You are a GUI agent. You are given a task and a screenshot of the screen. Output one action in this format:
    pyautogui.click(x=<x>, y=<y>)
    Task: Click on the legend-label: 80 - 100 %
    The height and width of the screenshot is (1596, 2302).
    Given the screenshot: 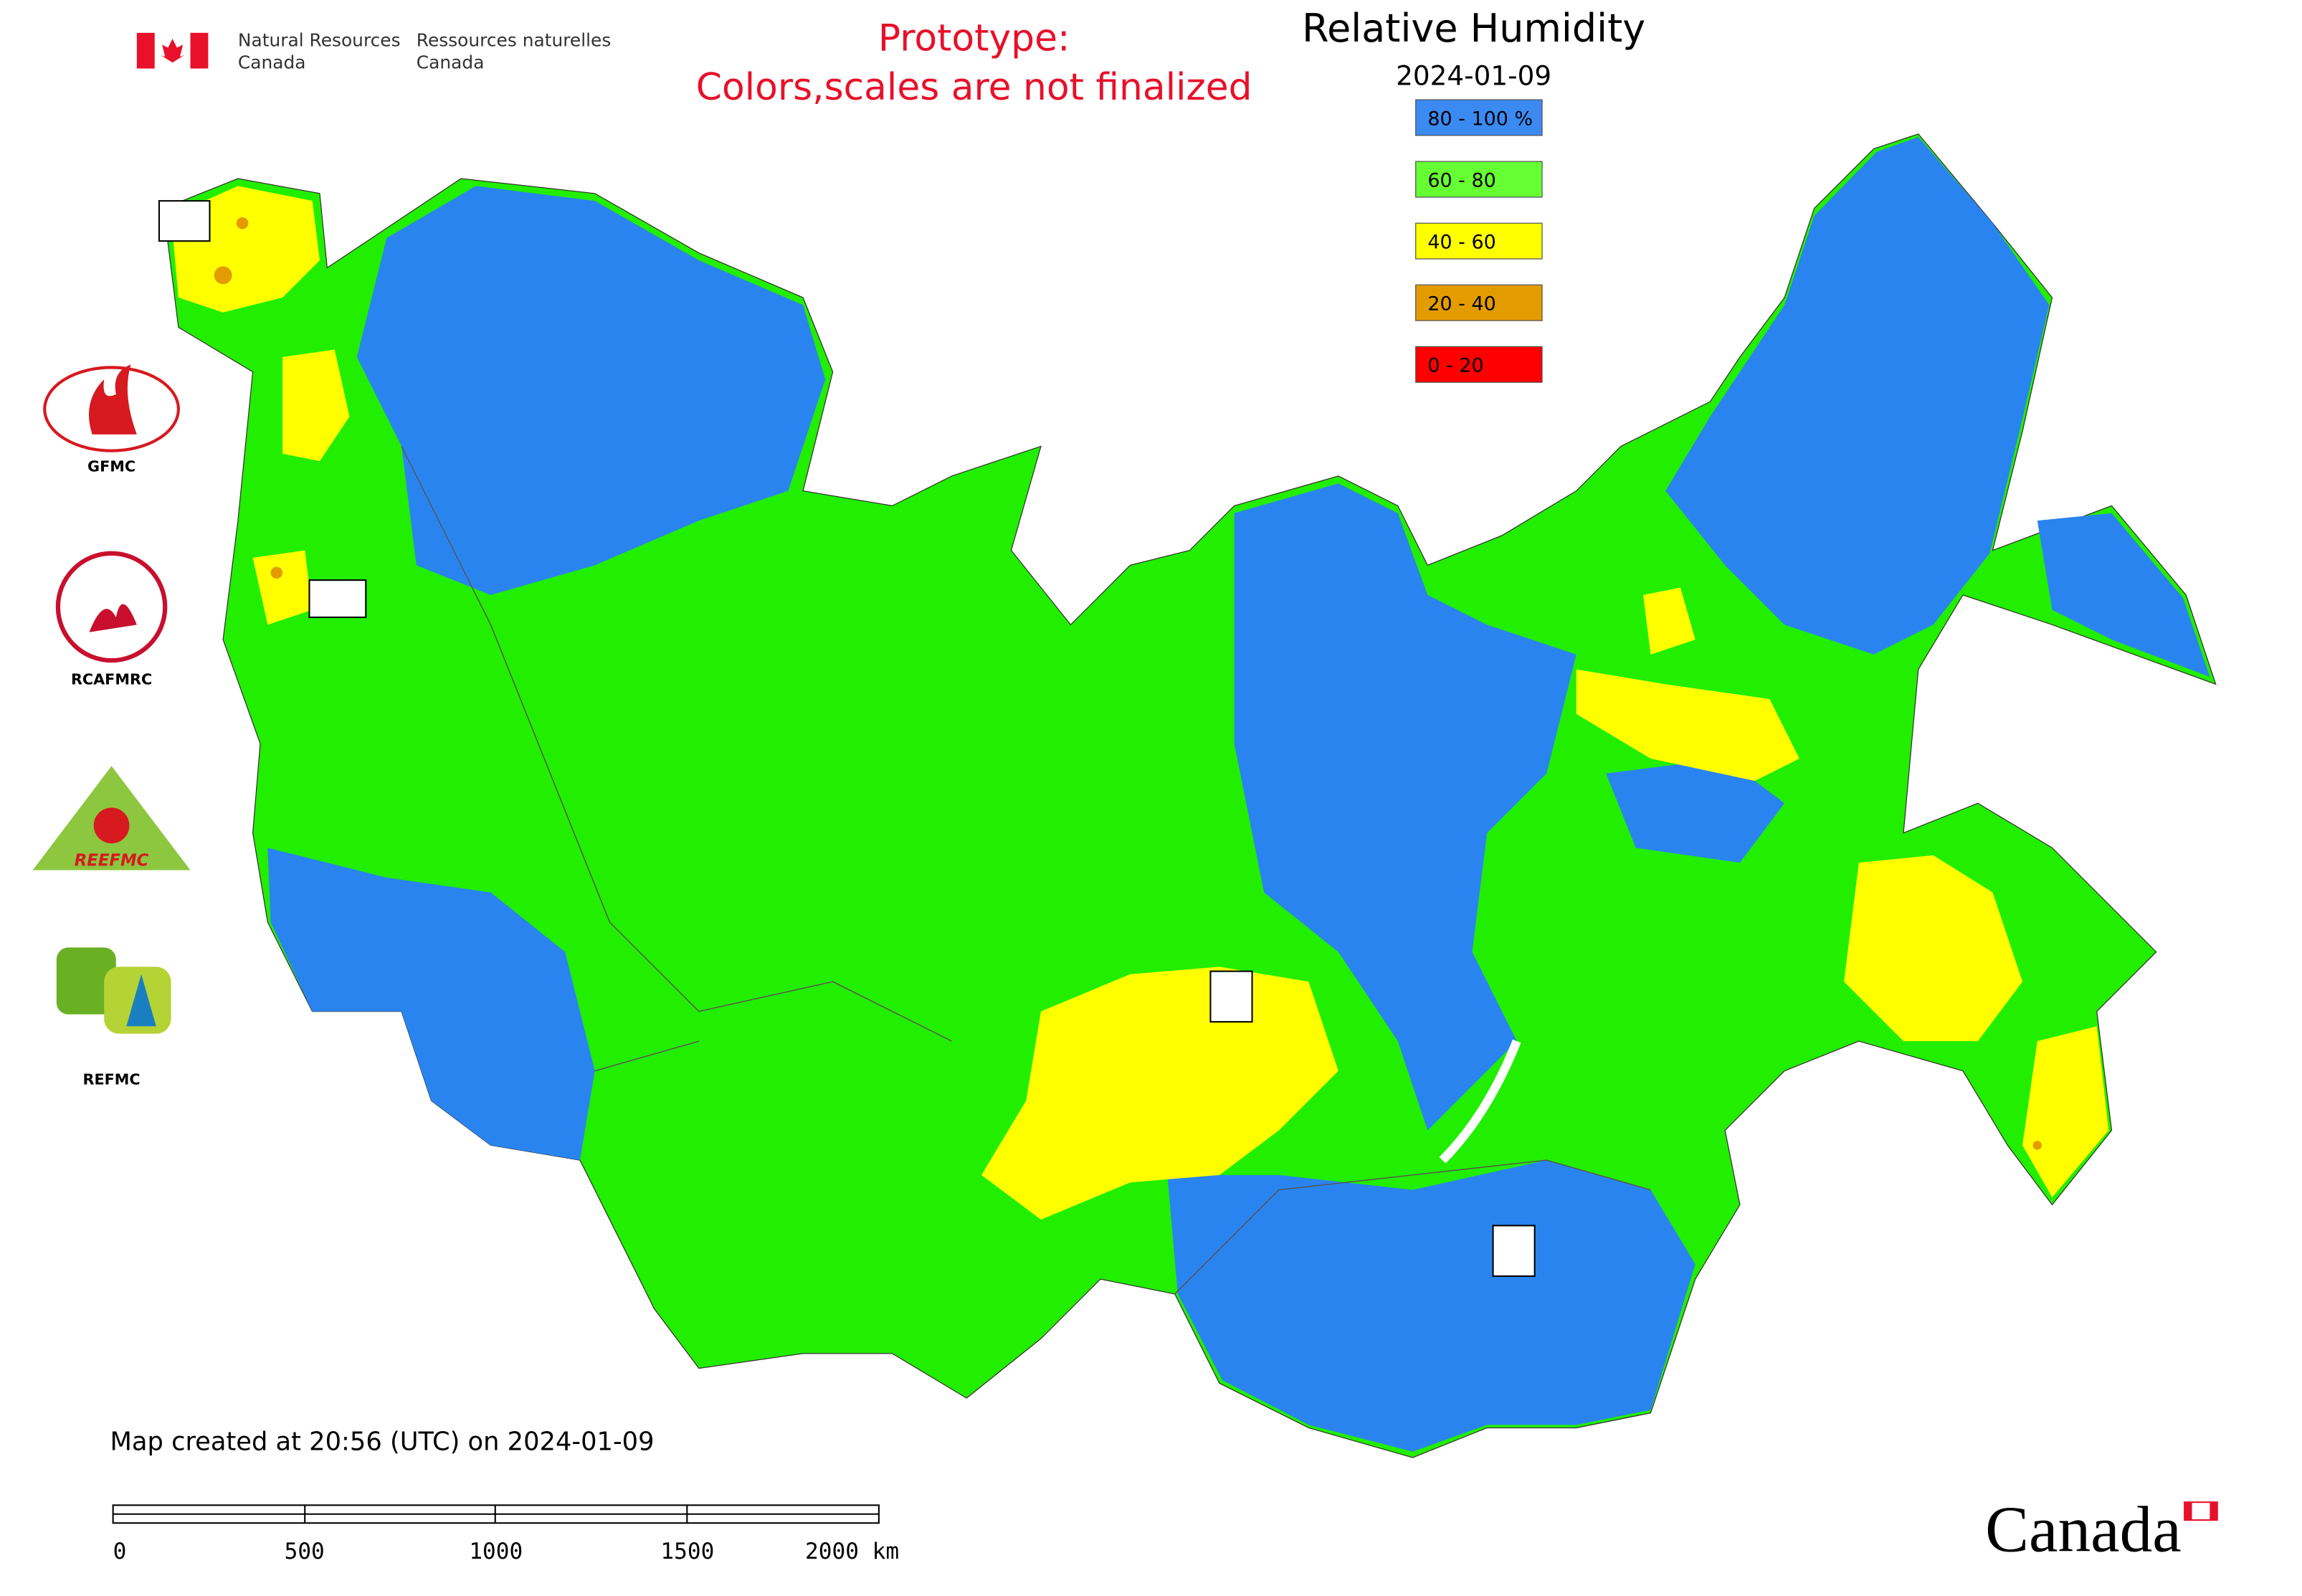 What is the action you would take?
    pyautogui.click(x=1480, y=119)
    